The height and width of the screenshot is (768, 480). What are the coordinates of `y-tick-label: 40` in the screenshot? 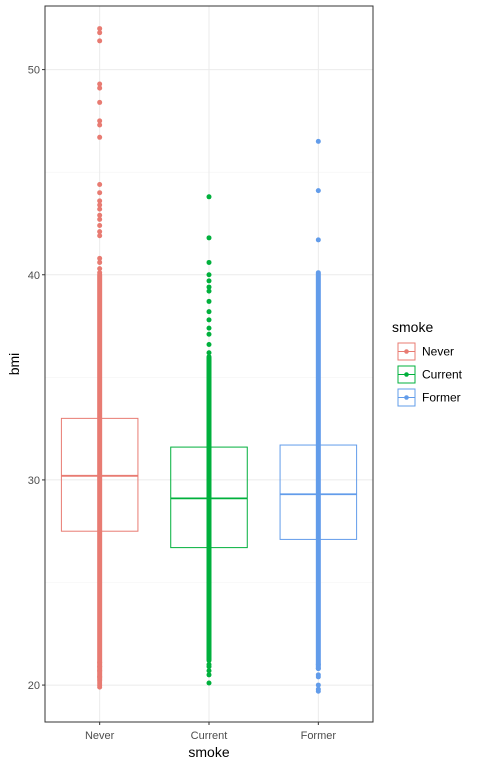 It's located at (34, 276).